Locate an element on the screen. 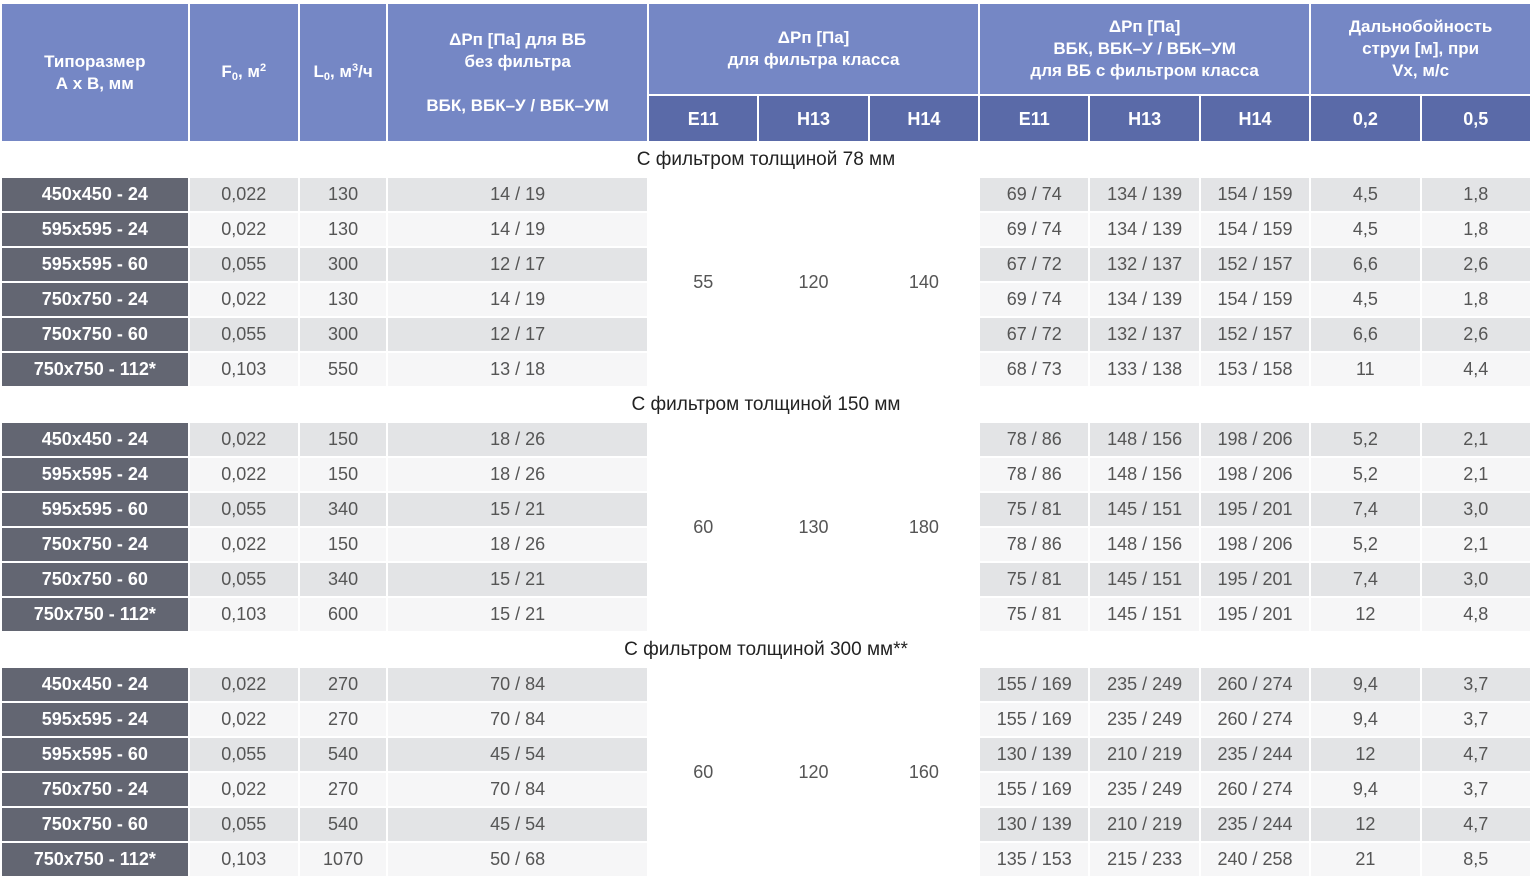 The height and width of the screenshot is (886, 1536). range-05-cell: 2,6 is located at coordinates (1476, 335).